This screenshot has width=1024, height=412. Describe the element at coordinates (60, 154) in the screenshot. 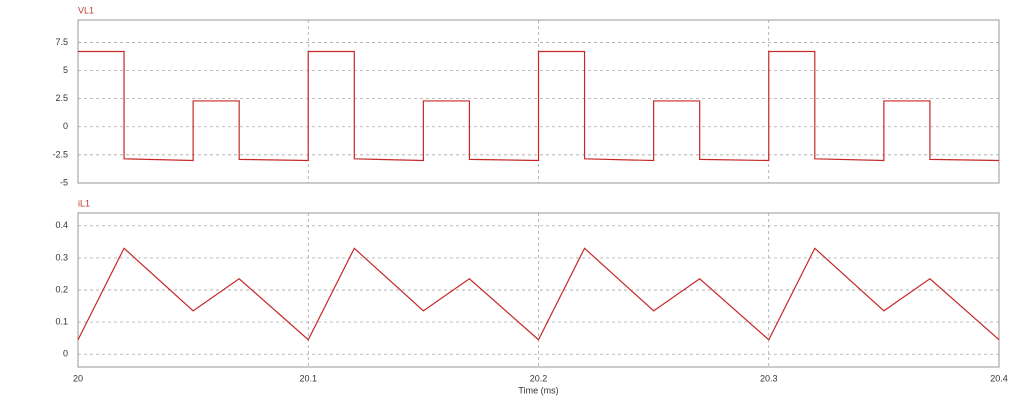

I see `y-tick-label: -2.5` at that location.